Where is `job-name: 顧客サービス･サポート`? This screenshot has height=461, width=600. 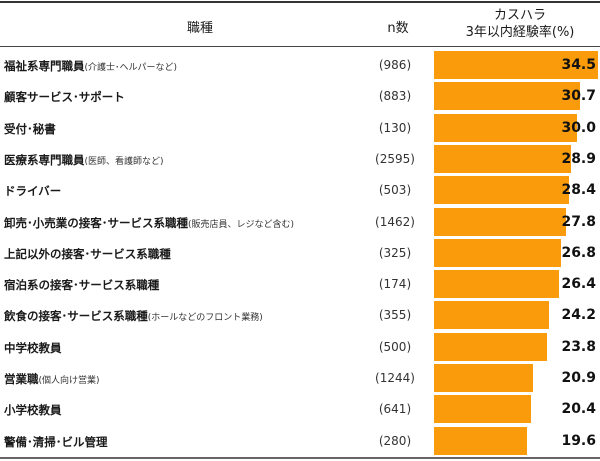 job-name: 顧客サービス･サポート is located at coordinates (64, 97).